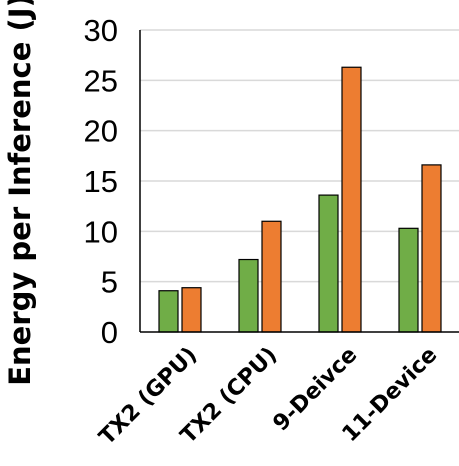 The height and width of the screenshot is (466, 459). I want to click on y-tick-label: 10, so click(101, 231).